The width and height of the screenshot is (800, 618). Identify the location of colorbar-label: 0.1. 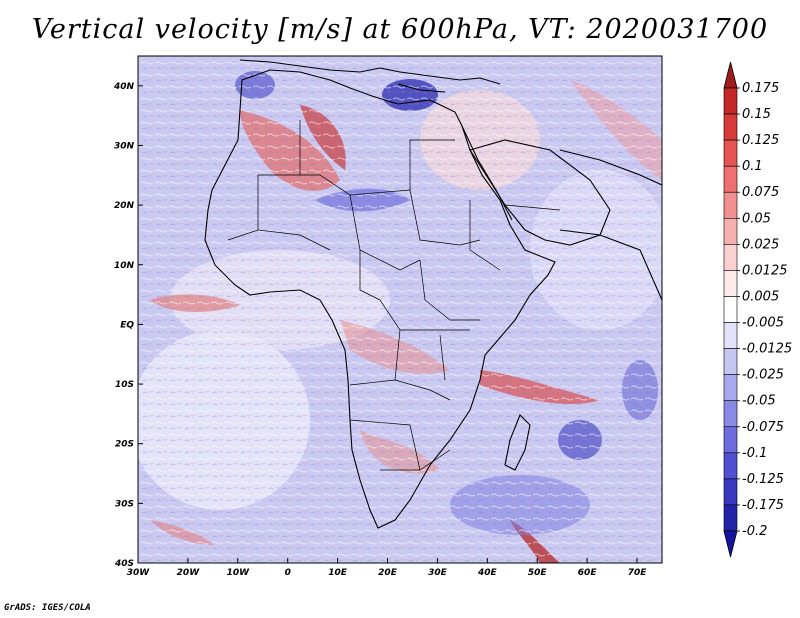
(752, 166).